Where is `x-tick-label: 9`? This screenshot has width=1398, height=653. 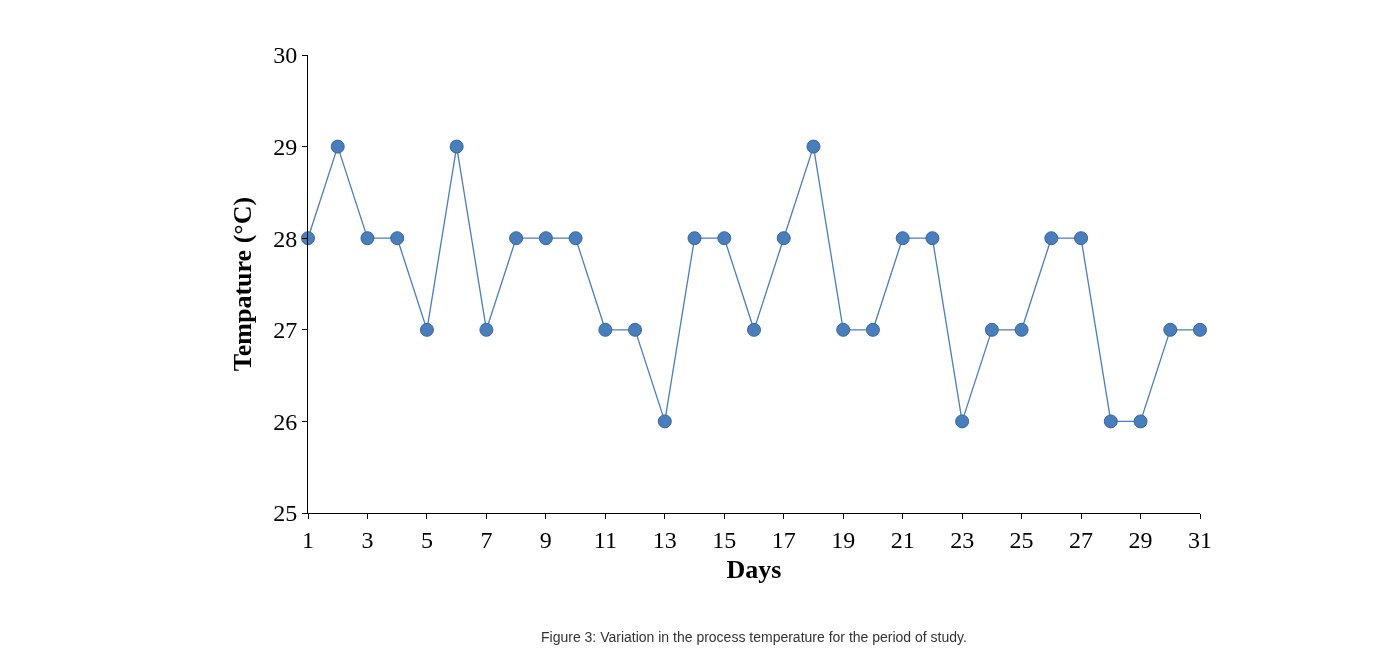
x-tick-label: 9 is located at coordinates (545, 539).